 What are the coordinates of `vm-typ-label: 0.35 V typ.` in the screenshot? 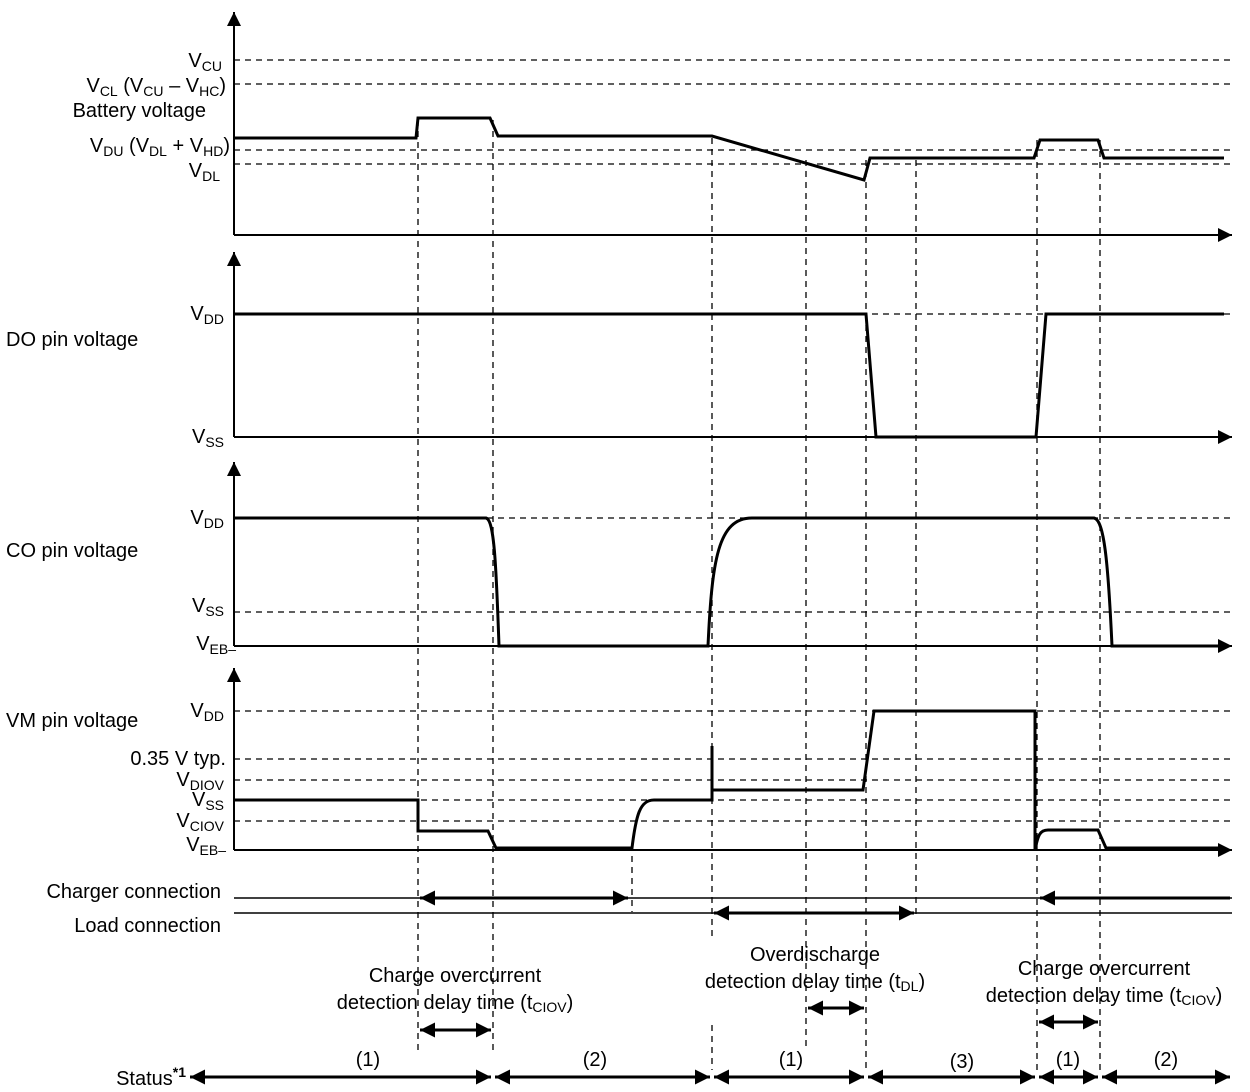 It's located at (178, 759).